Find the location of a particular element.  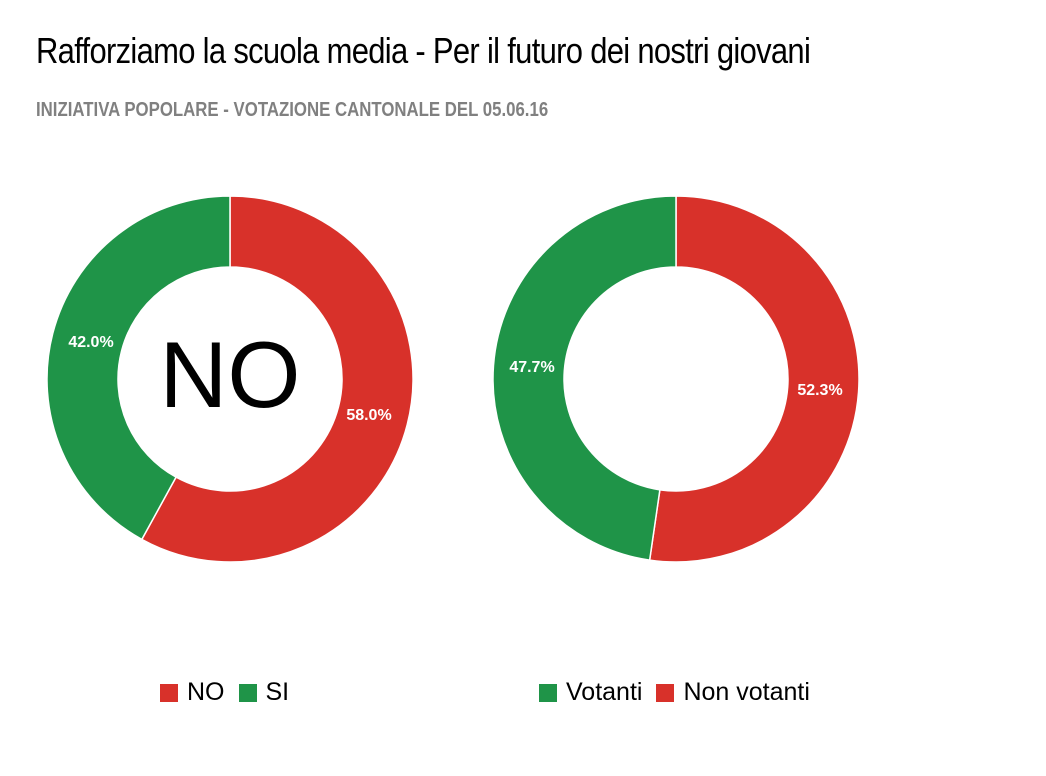

legend-label: SI is located at coordinates (277, 692).